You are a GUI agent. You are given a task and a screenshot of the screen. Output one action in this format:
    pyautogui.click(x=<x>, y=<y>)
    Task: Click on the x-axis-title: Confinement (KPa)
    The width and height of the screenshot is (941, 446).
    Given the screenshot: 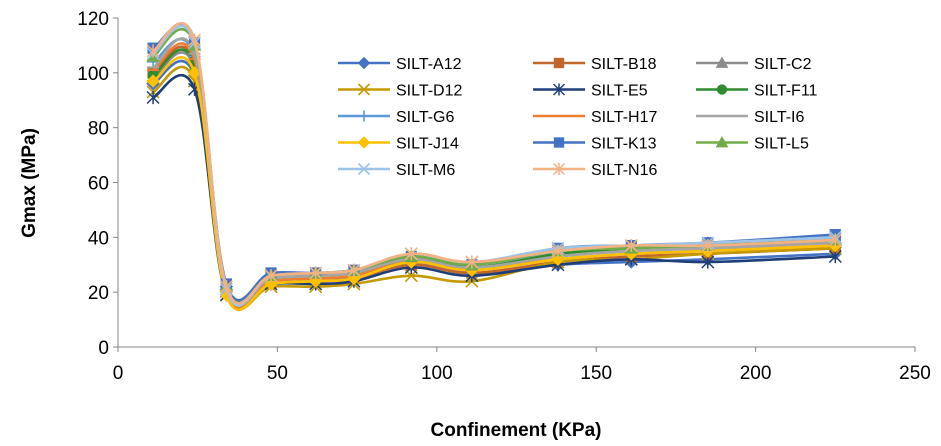 What is the action you would take?
    pyautogui.click(x=516, y=430)
    